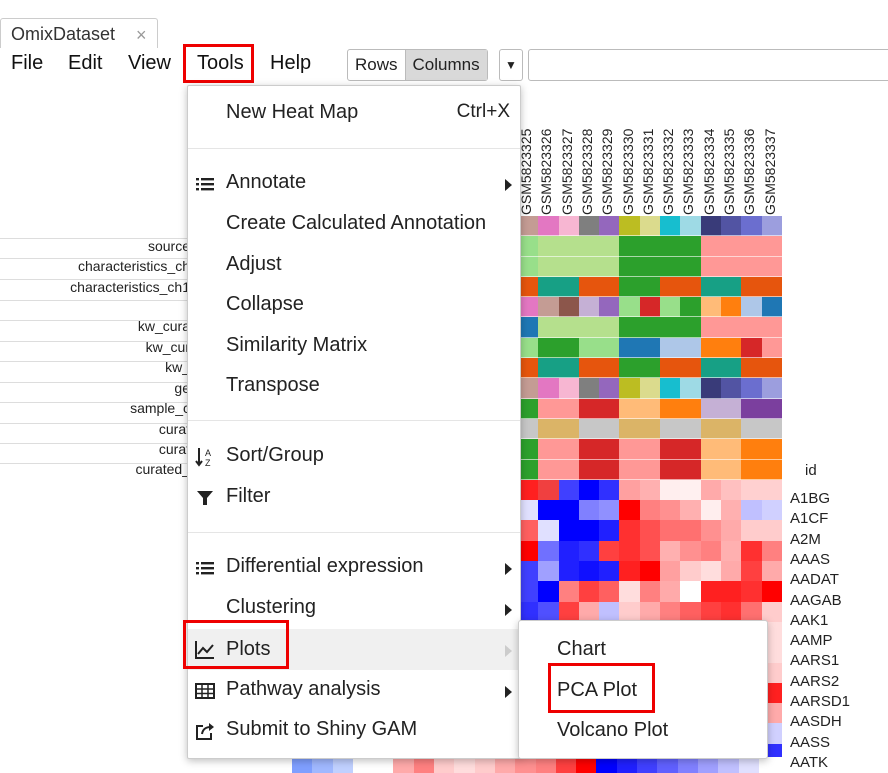  What do you see at coordinates (816, 600) in the screenshot?
I see `gene-id: AAGAB` at bounding box center [816, 600].